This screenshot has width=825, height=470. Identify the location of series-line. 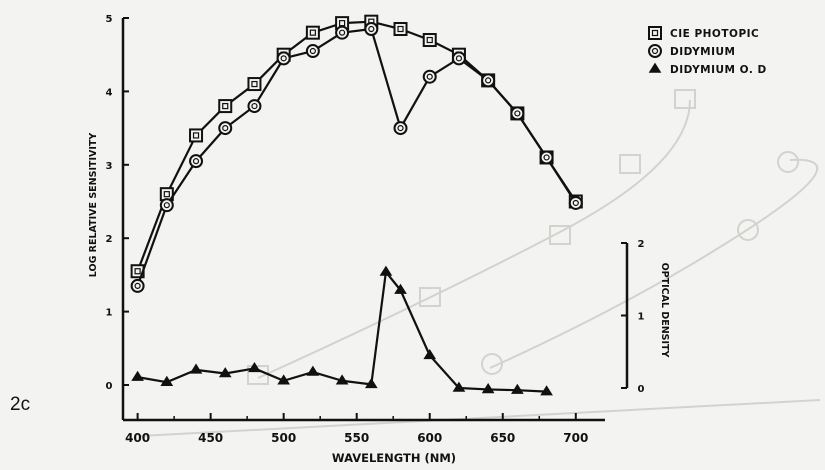
(342, 331).